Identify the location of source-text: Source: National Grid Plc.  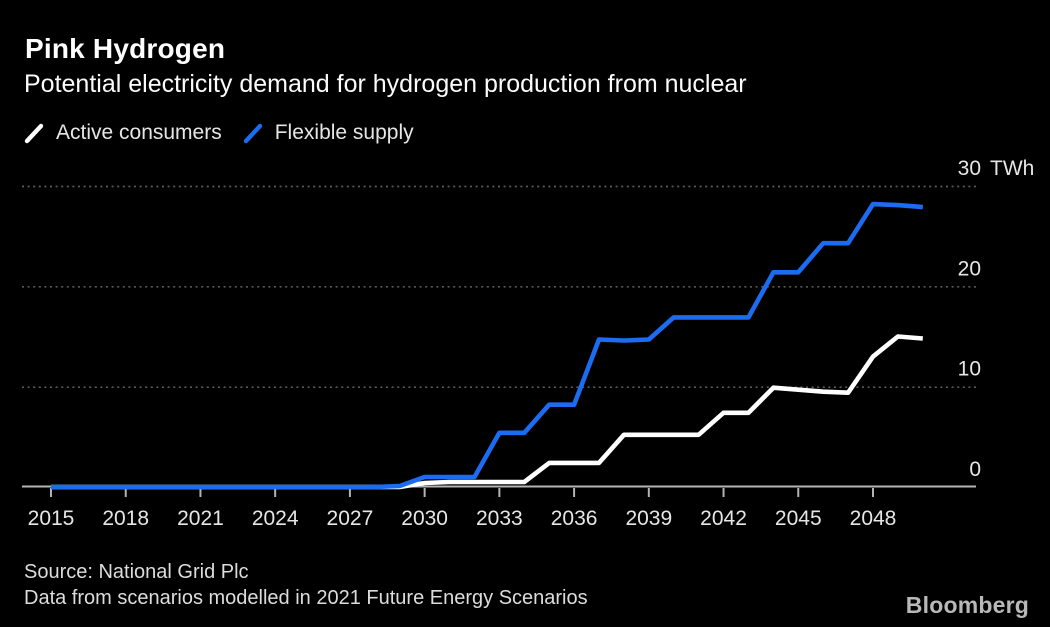
(136, 572).